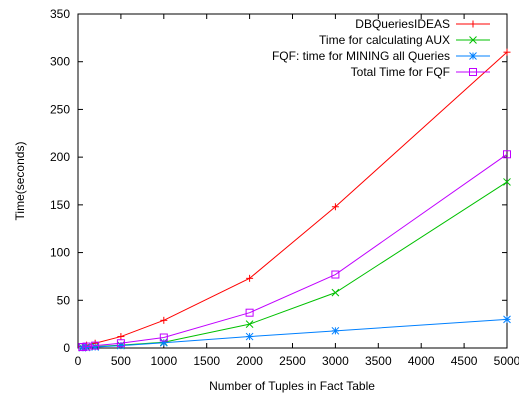 Image resolution: width=519 pixels, height=399 pixels. Describe the element at coordinates (60, 157) in the screenshot. I see `y-tick-label: 200` at that location.